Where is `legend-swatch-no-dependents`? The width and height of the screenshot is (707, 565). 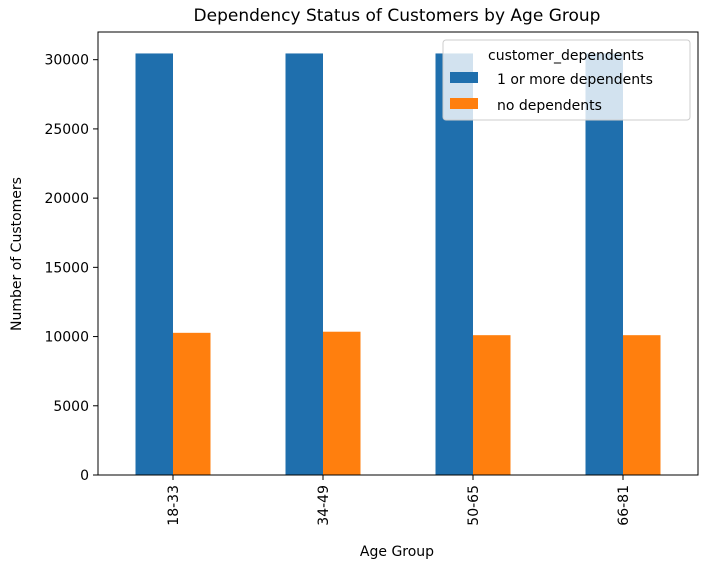 legend-swatch-no-dependents is located at coordinates (464, 103).